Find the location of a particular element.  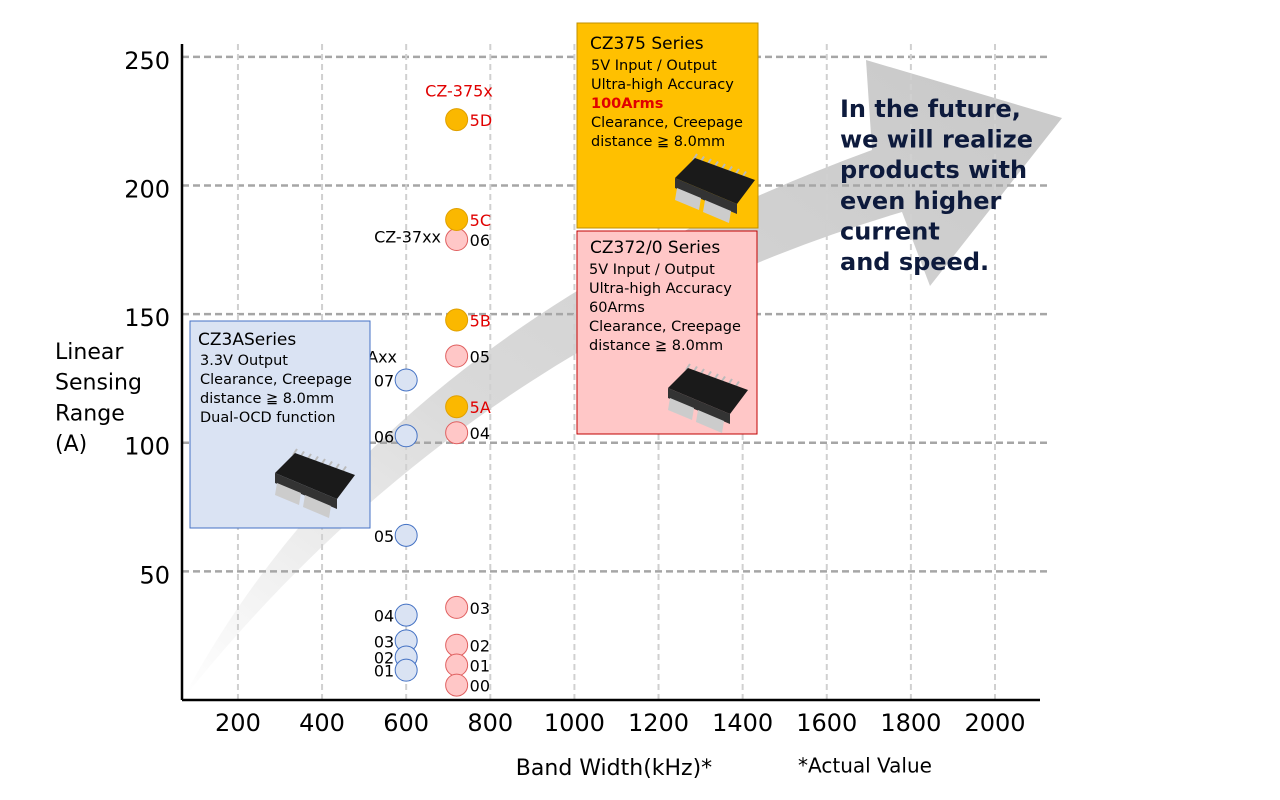

y-axis-label: Range is located at coordinates (90, 413).